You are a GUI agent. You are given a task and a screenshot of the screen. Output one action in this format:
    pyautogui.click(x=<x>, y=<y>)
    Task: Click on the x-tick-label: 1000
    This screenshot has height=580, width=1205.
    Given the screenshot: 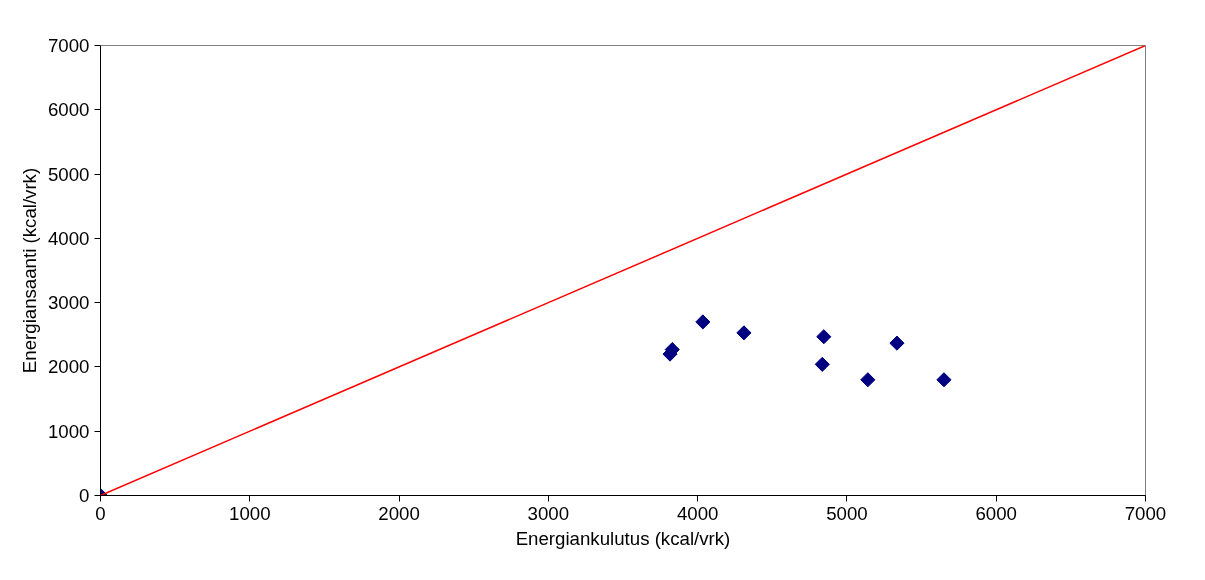 What is the action you would take?
    pyautogui.click(x=250, y=513)
    